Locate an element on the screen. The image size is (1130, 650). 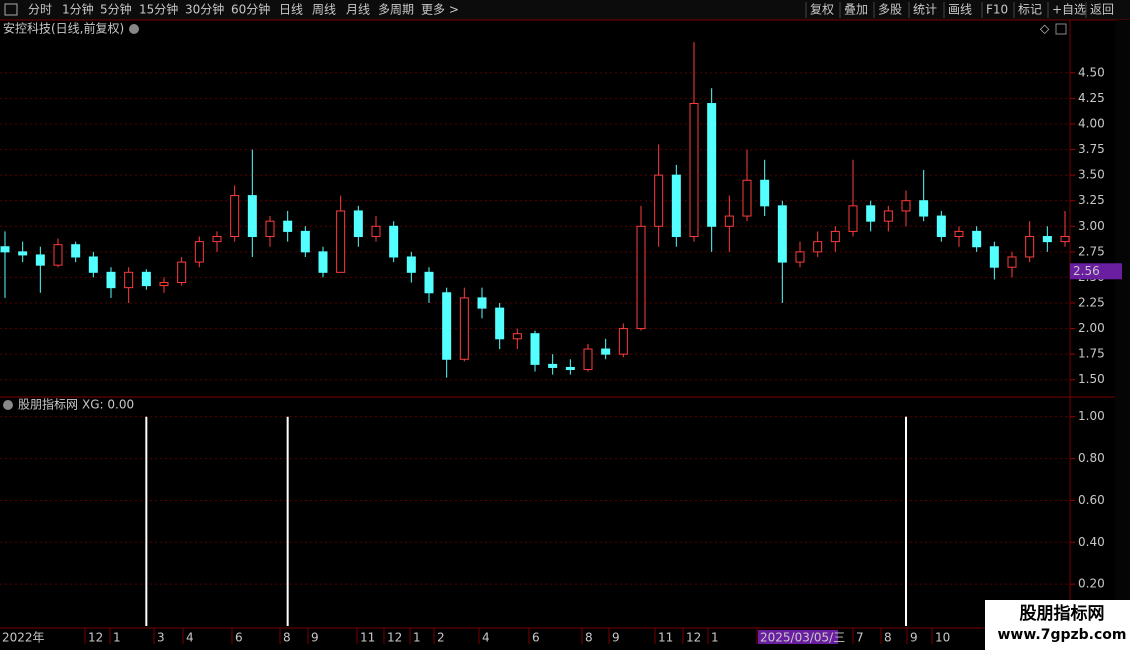
toggle-icon: ◇ is located at coordinates (1045, 29).